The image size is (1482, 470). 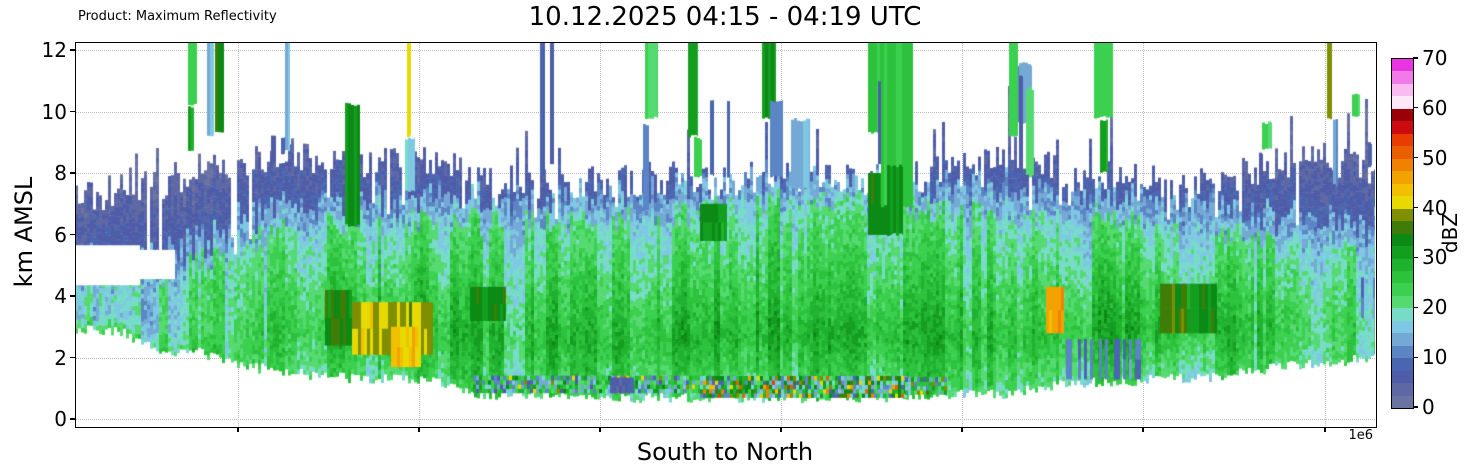 I want to click on y-tick-label: 4, so click(x=60, y=296).